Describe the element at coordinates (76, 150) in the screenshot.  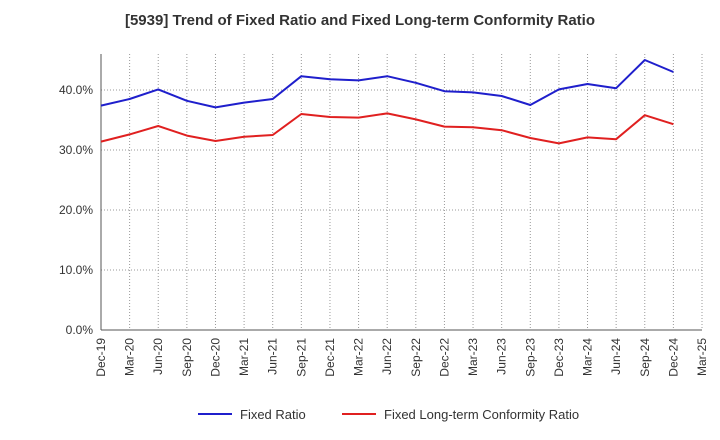
I see `y-tick-label: 30.0%` at that location.